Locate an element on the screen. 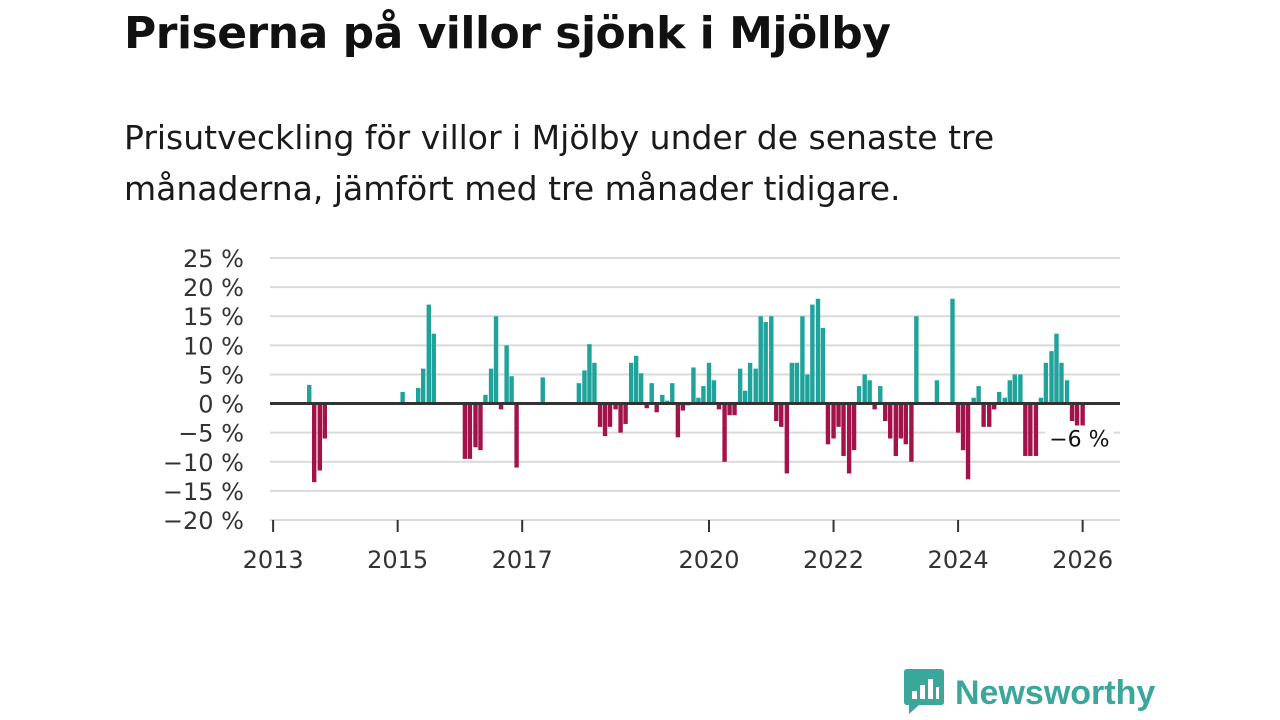 The width and height of the screenshot is (1280, 720). y-tick-label: 5 % is located at coordinates (221, 375).